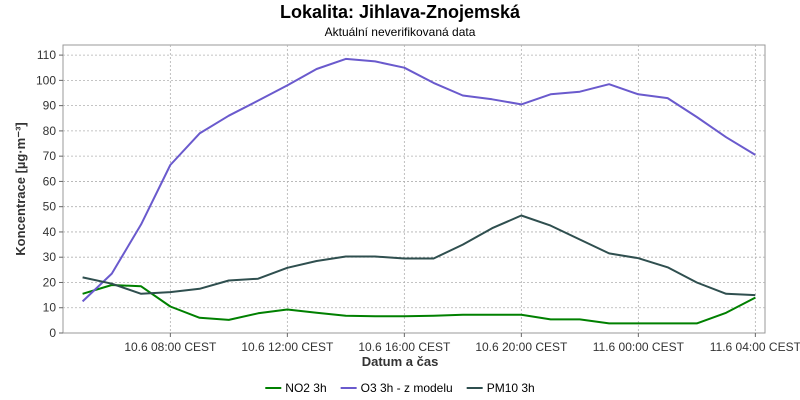 The image size is (800, 400). I want to click on y-tick-label: 90, so click(50, 106).